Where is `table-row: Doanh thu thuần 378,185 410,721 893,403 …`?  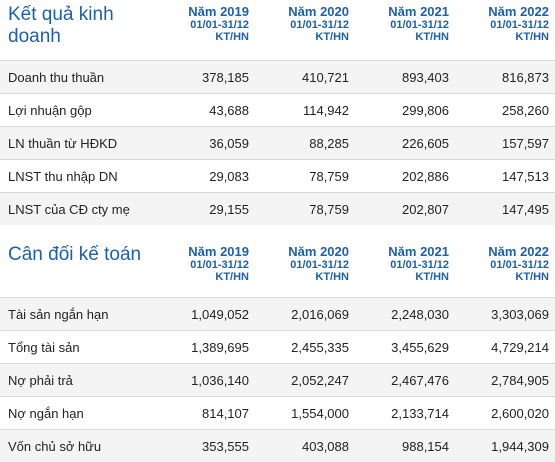
table-row: Doanh thu thuần 378,185 410,721 893,403 … is located at coordinates (277, 76).